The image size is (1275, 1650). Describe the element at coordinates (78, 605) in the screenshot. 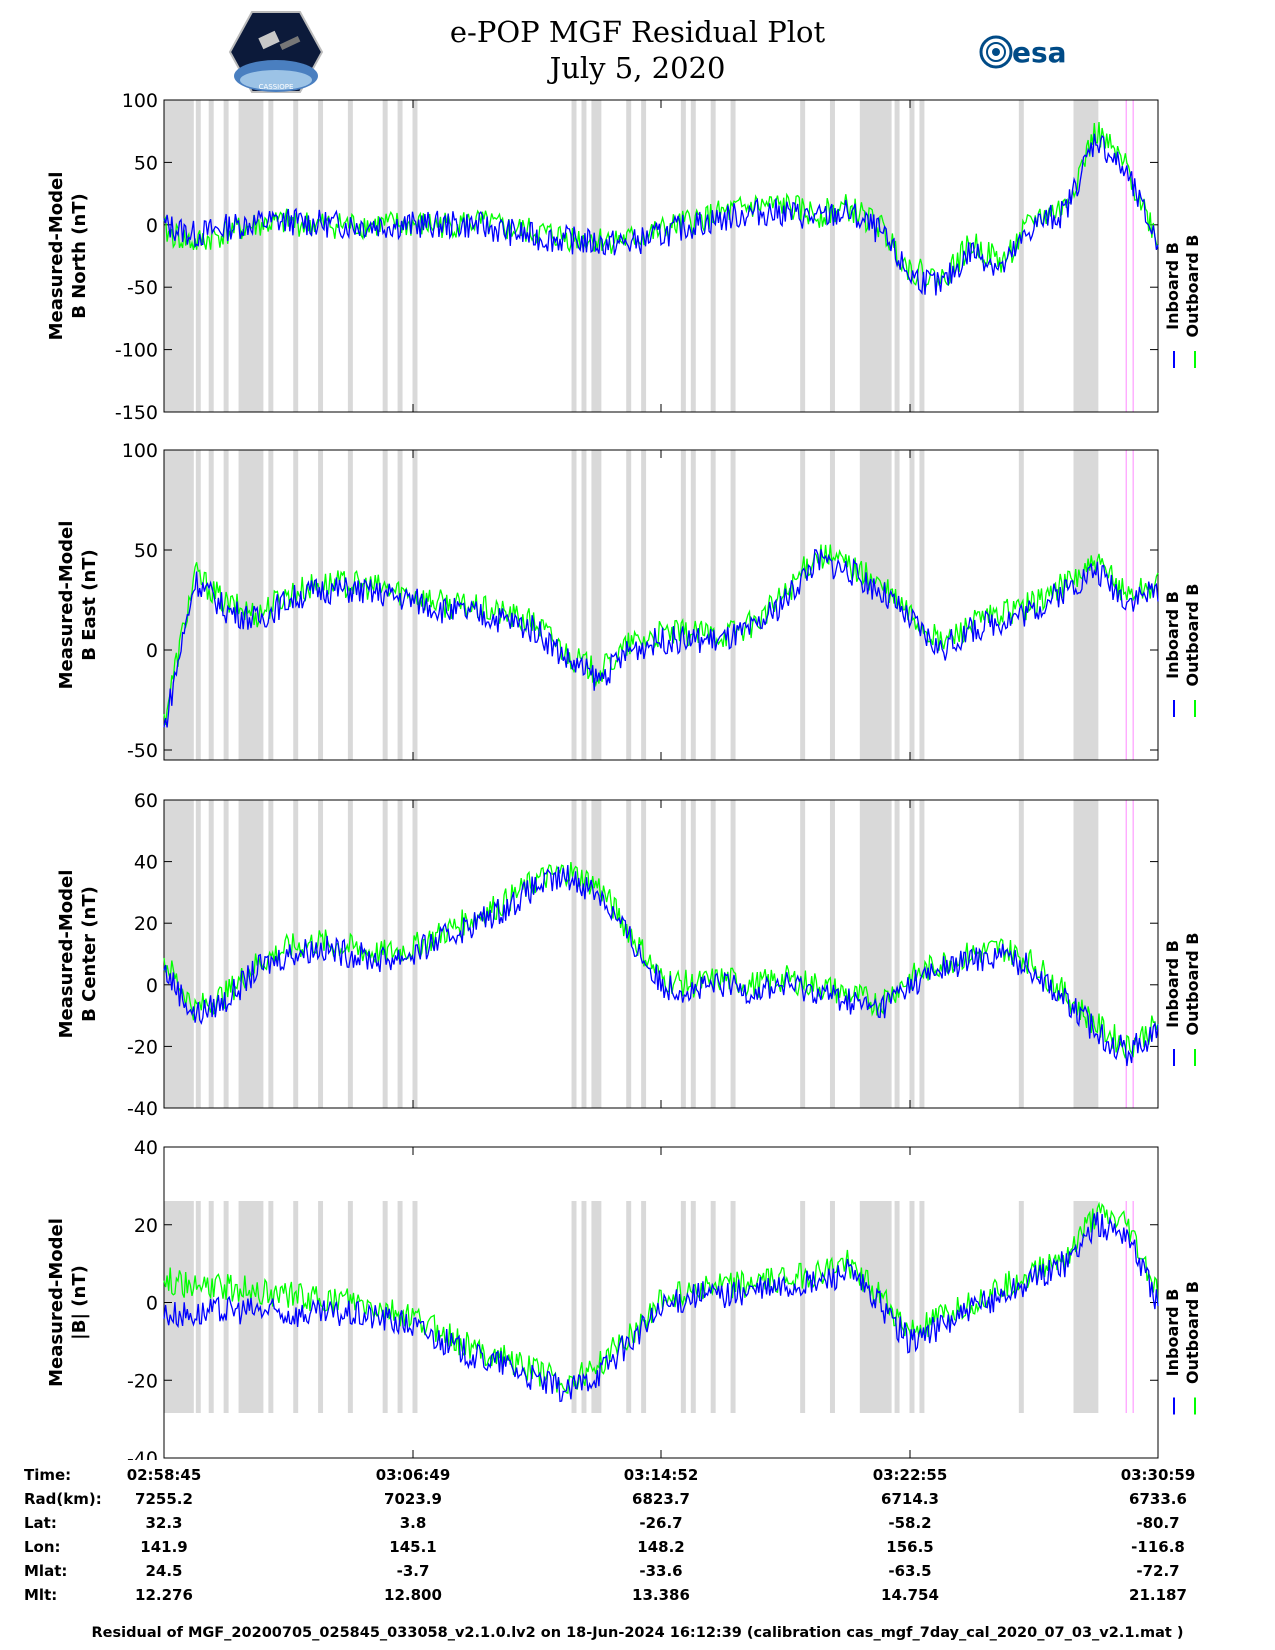

I see `y-axis-label: Measured-Model B East (nT)` at that location.